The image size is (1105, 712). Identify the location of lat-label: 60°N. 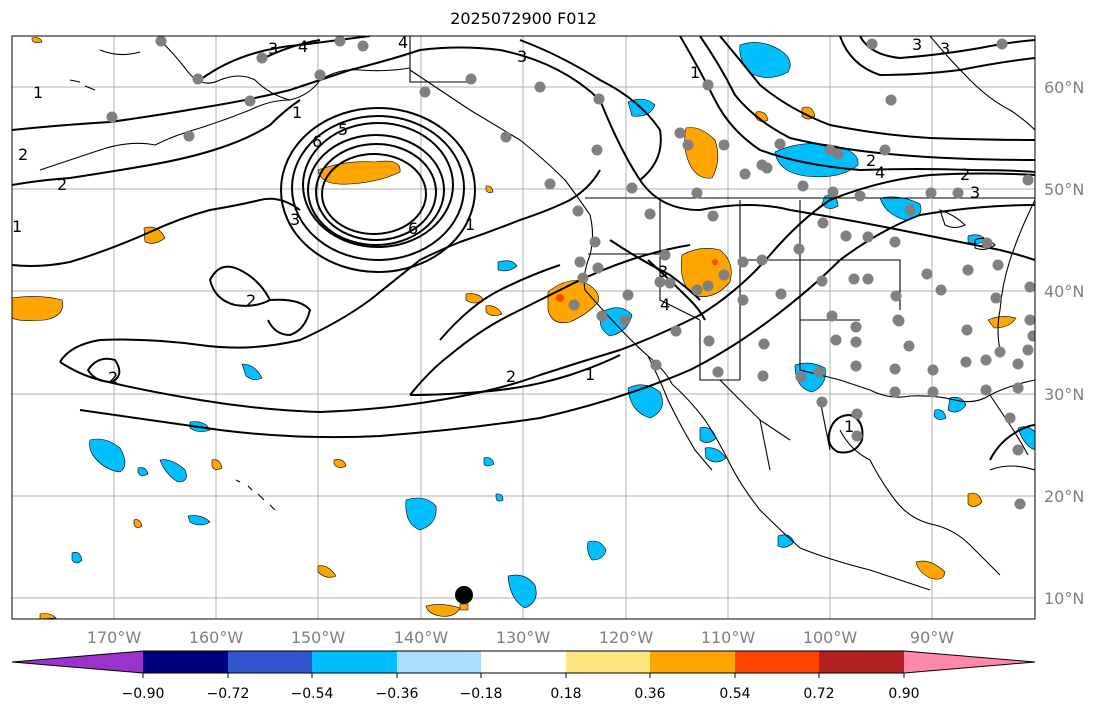
(1064, 87).